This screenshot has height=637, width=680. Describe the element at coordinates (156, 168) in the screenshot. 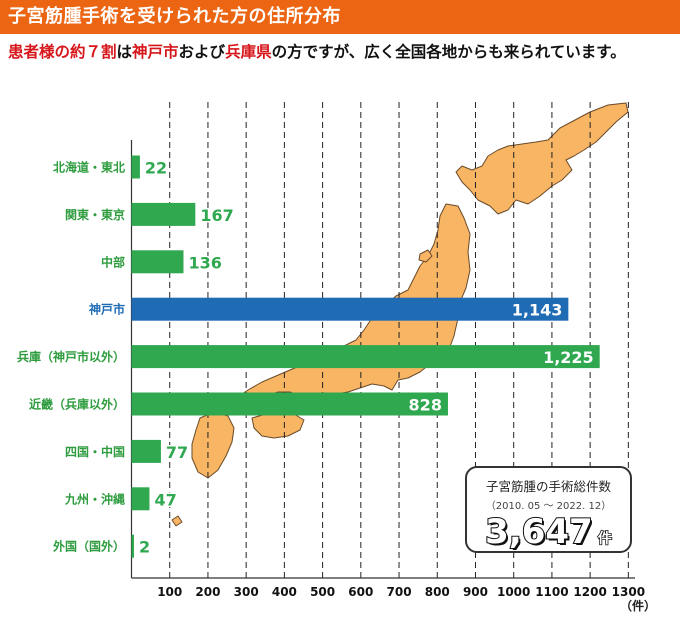

I see `value-label: 22` at that location.